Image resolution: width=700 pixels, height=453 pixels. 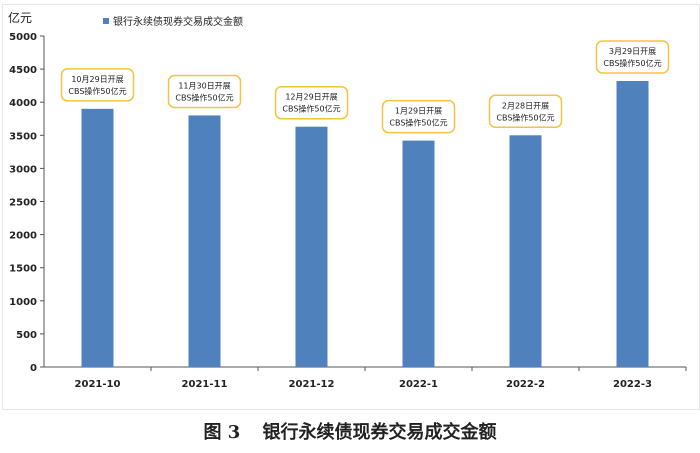 What do you see at coordinates (222, 432) in the screenshot?
I see `caption-number: 图 3` at bounding box center [222, 432].